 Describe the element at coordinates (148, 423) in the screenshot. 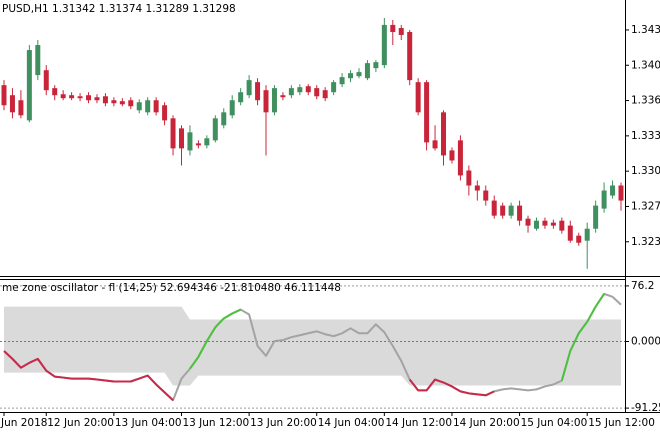

I see `x-tick-label: 13 Jun 04:00` at that location.